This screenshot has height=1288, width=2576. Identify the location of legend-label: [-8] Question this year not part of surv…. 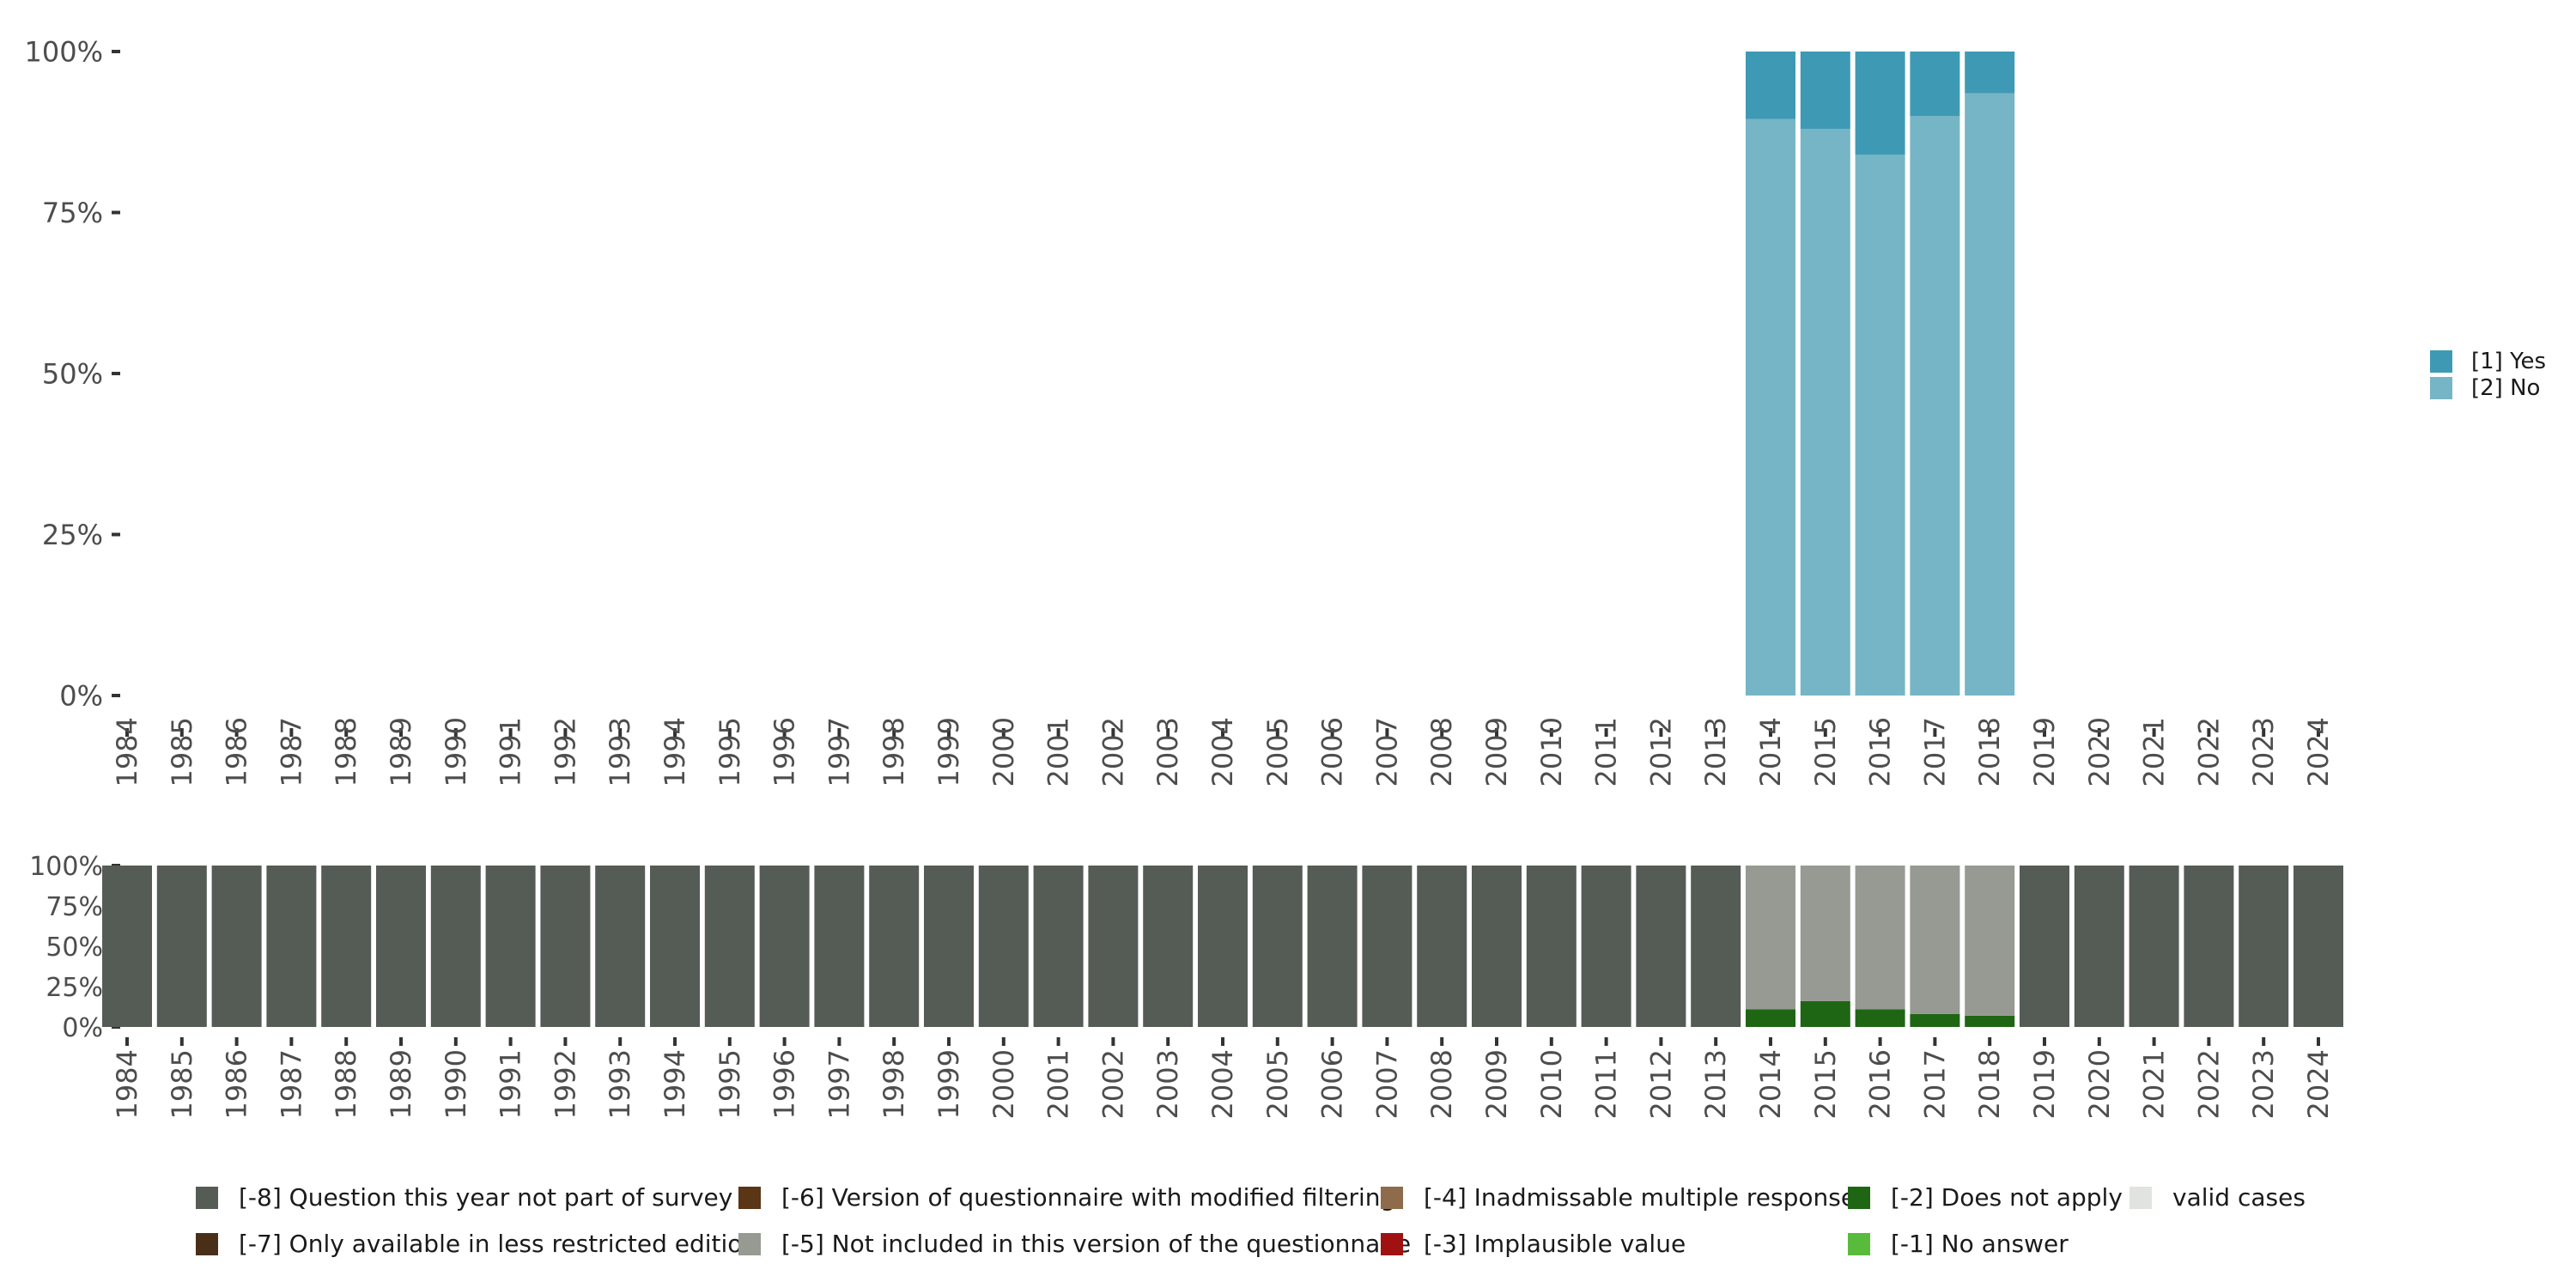
(486, 1197).